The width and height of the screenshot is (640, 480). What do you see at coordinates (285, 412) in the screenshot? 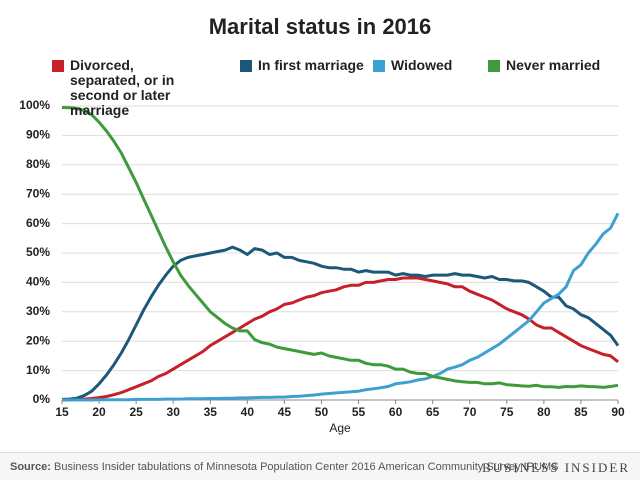
I see `x-tick-label: 45` at bounding box center [285, 412].